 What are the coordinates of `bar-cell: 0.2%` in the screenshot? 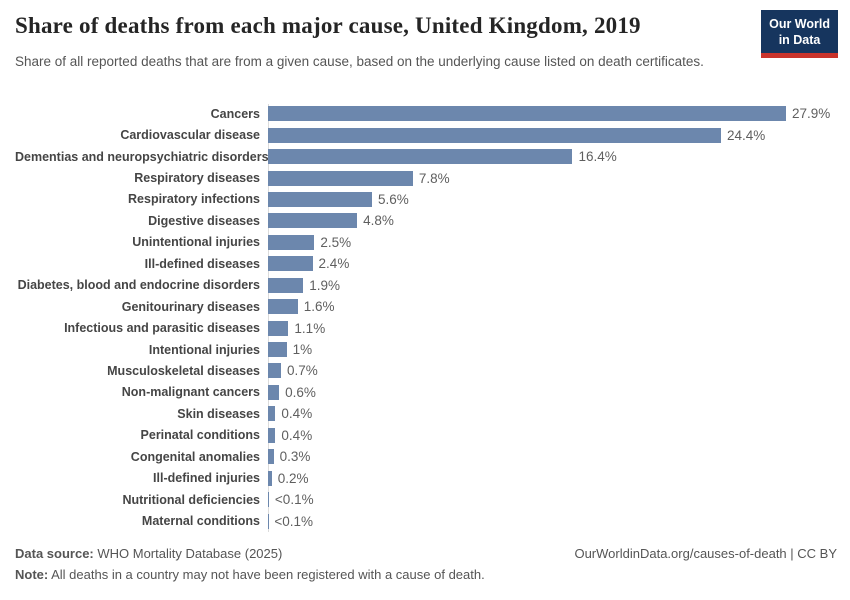 It's located at (552, 478).